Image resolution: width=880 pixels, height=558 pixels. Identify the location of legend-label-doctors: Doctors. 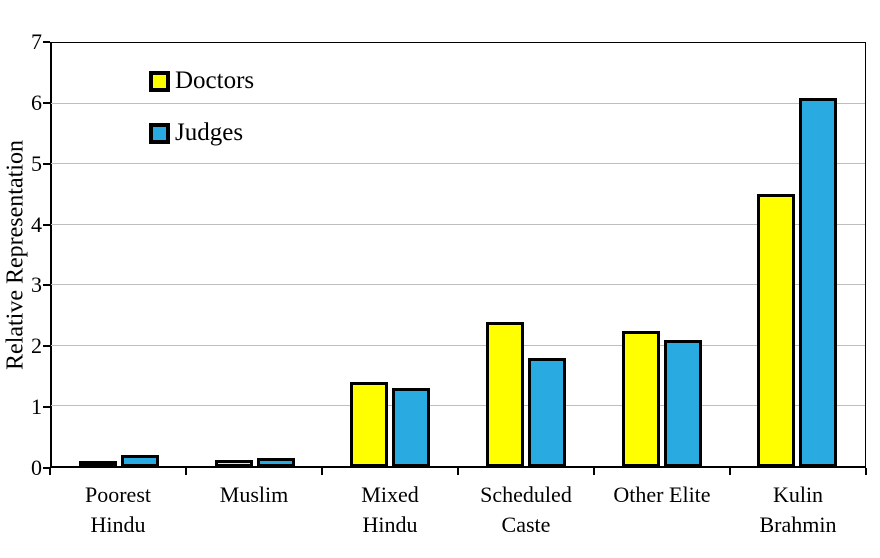
(215, 80).